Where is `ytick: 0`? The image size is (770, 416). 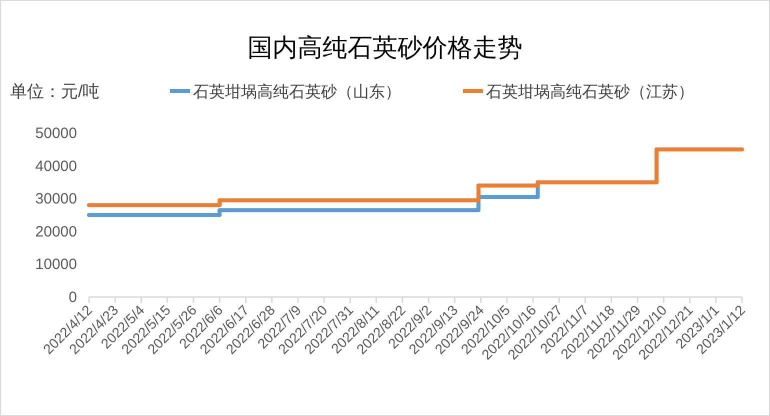 ytick: 0 is located at coordinates (72, 297).